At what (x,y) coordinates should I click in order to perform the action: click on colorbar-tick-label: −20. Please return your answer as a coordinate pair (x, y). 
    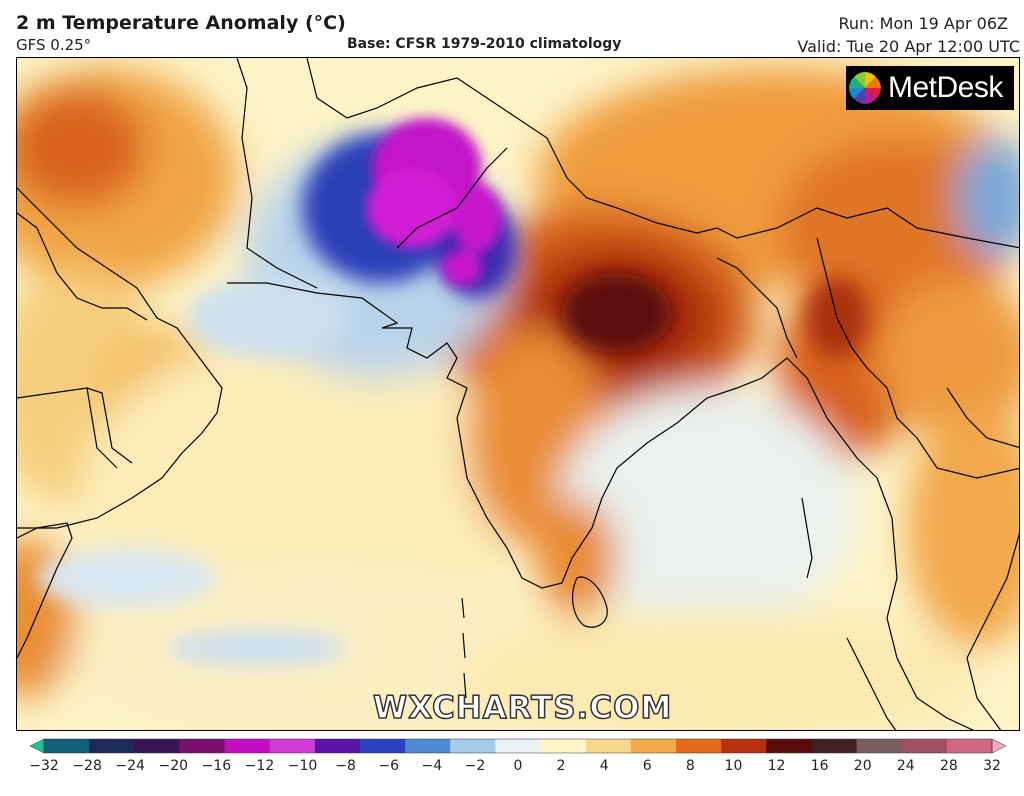
    Looking at the image, I should click on (173, 766).